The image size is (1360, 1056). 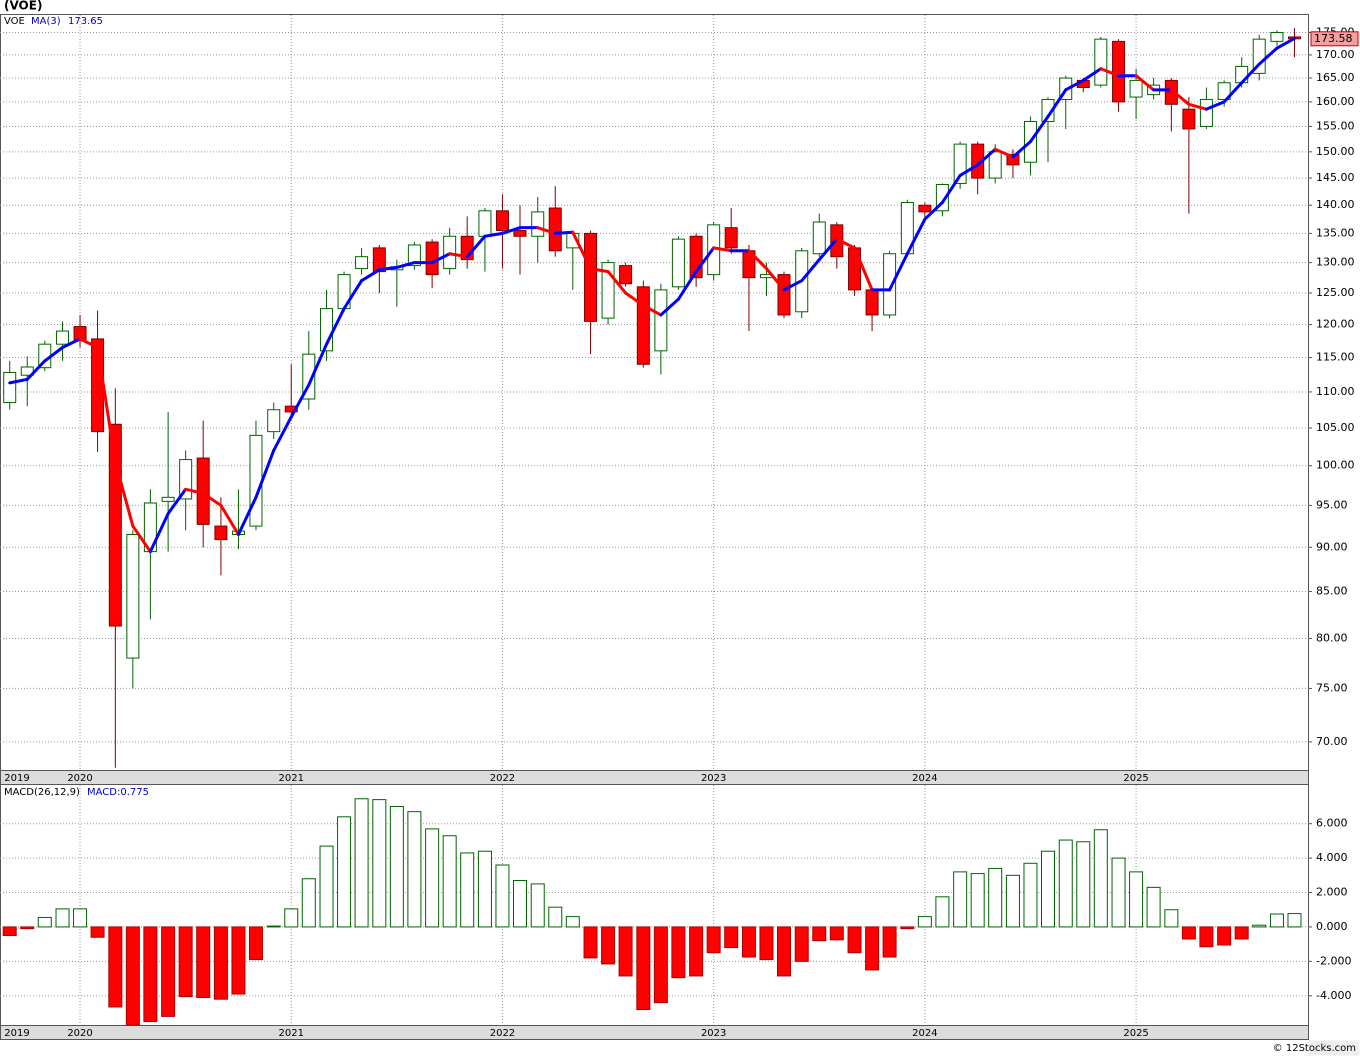 I want to click on y-tick-label: 80.00, so click(x=1332, y=637).